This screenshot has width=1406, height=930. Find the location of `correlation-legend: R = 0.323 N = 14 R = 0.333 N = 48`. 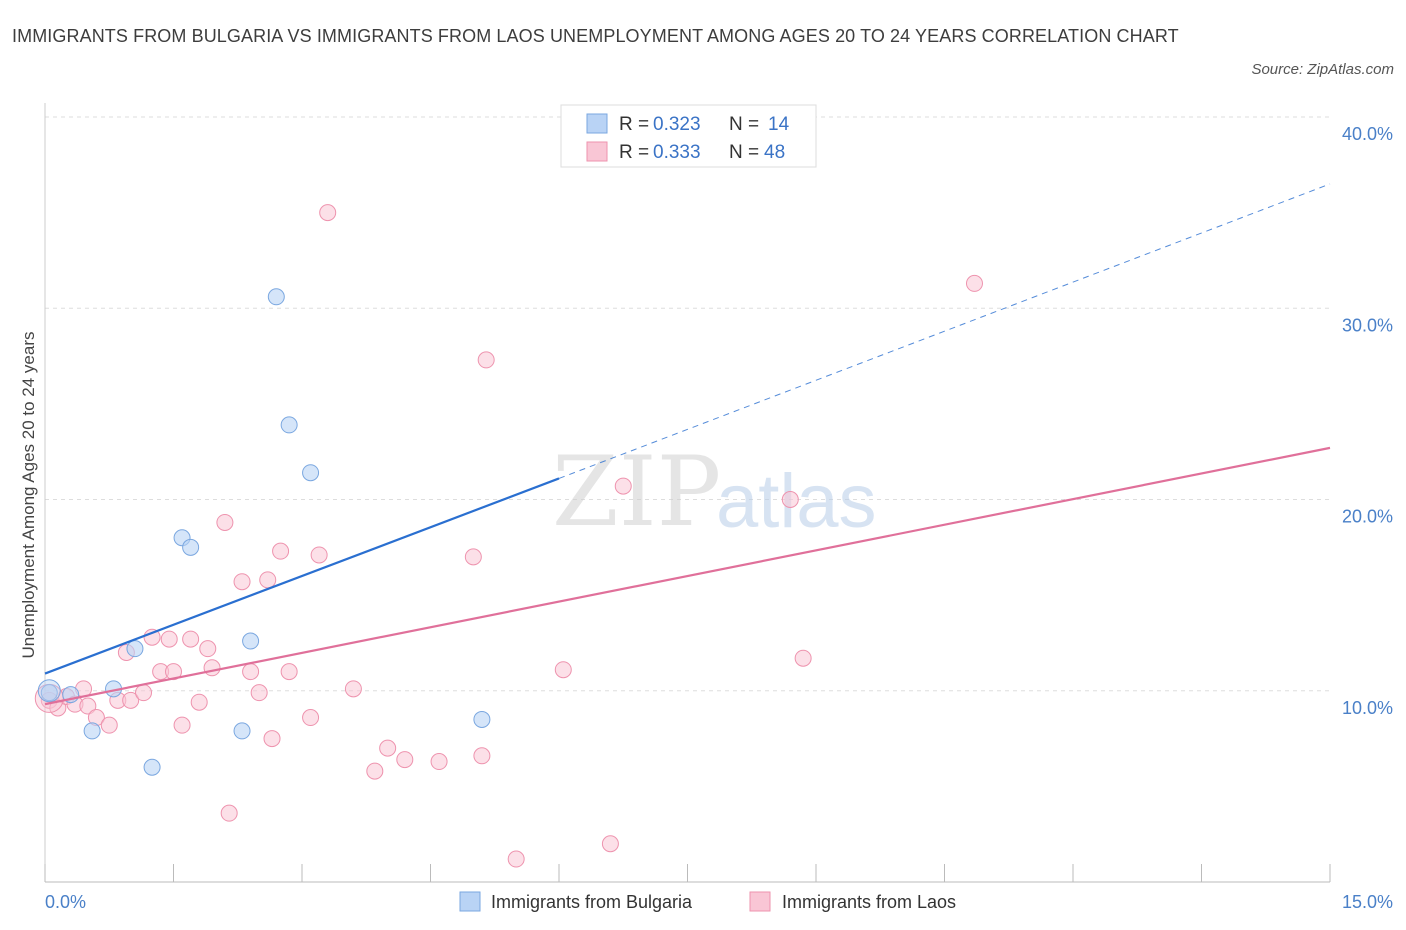

correlation-legend: R = 0.323 N = 14 R = 0.333 N = 48 is located at coordinates (688, 136).